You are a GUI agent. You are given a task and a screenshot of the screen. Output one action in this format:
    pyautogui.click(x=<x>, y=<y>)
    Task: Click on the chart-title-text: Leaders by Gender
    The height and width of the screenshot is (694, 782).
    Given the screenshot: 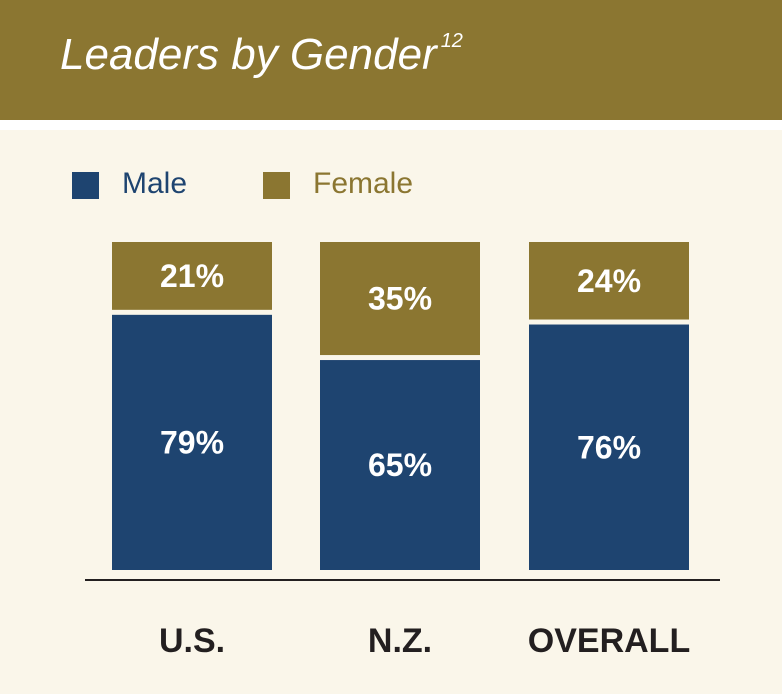 What is the action you would take?
    pyautogui.click(x=248, y=54)
    